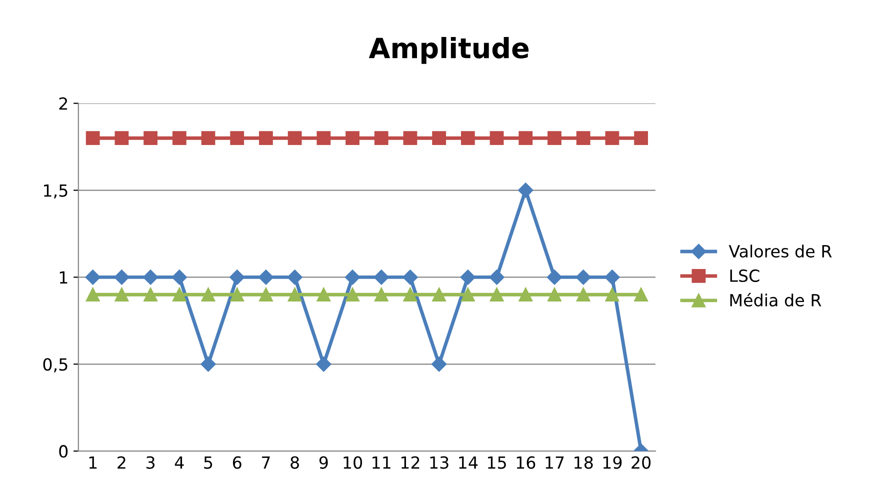  Describe the element at coordinates (526, 462) in the screenshot. I see `x-tick-label: 16` at that location.